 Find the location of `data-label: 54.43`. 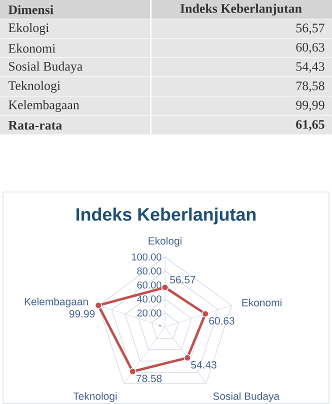

data-label: 54.43 is located at coordinates (203, 365).